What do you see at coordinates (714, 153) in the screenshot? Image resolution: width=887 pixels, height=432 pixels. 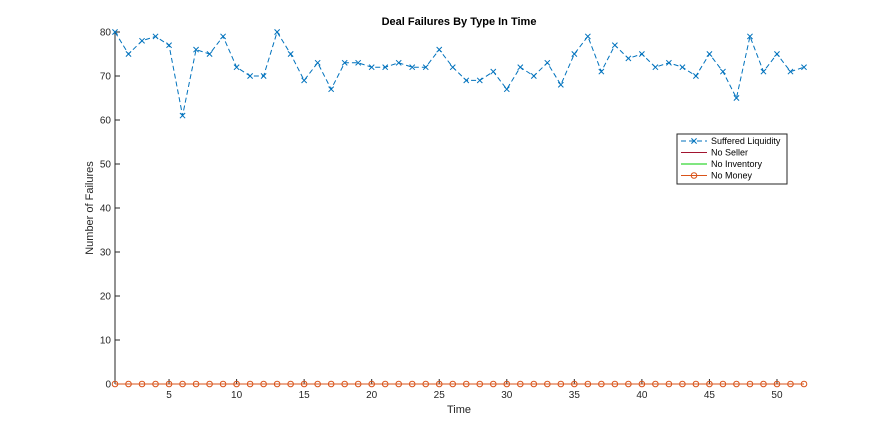 I see `legend-item-no-seller: No Seller` at bounding box center [714, 153].